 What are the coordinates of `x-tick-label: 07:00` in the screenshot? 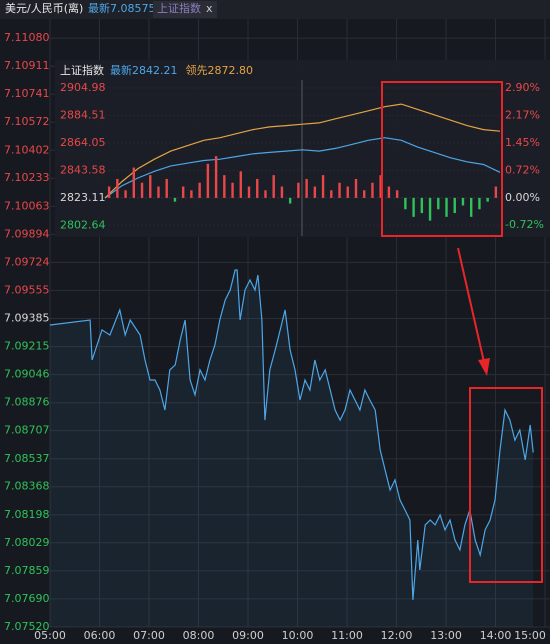 It's located at (149, 635).